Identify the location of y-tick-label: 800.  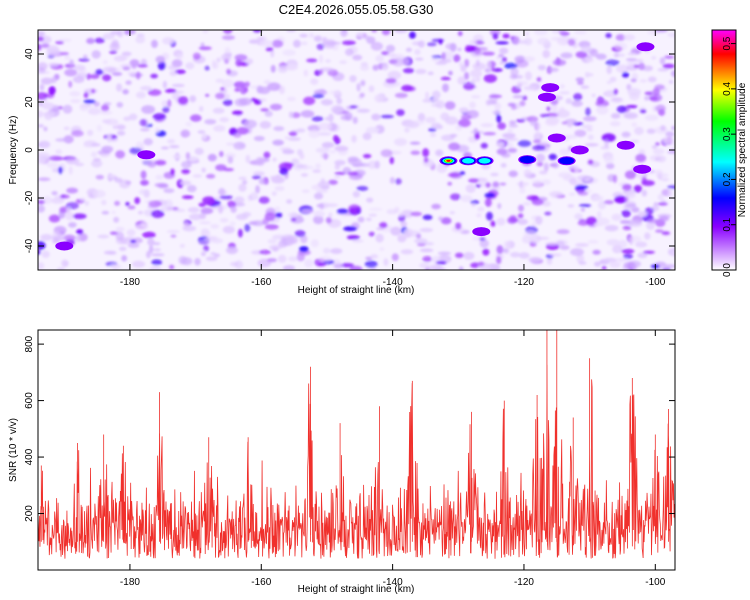
(29, 343).